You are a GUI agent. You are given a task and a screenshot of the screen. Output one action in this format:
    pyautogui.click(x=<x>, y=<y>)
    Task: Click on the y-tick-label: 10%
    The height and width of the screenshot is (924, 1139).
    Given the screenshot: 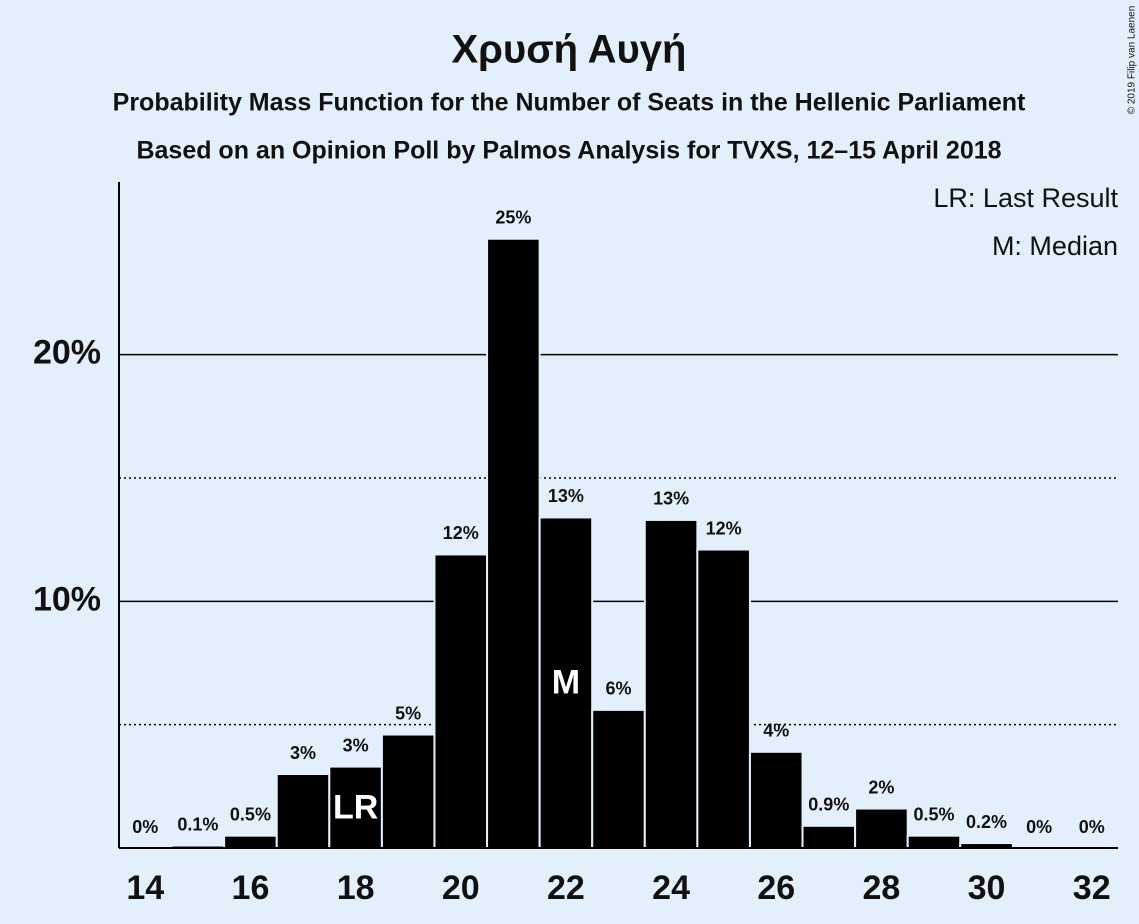 What is the action you would take?
    pyautogui.click(x=67, y=599)
    